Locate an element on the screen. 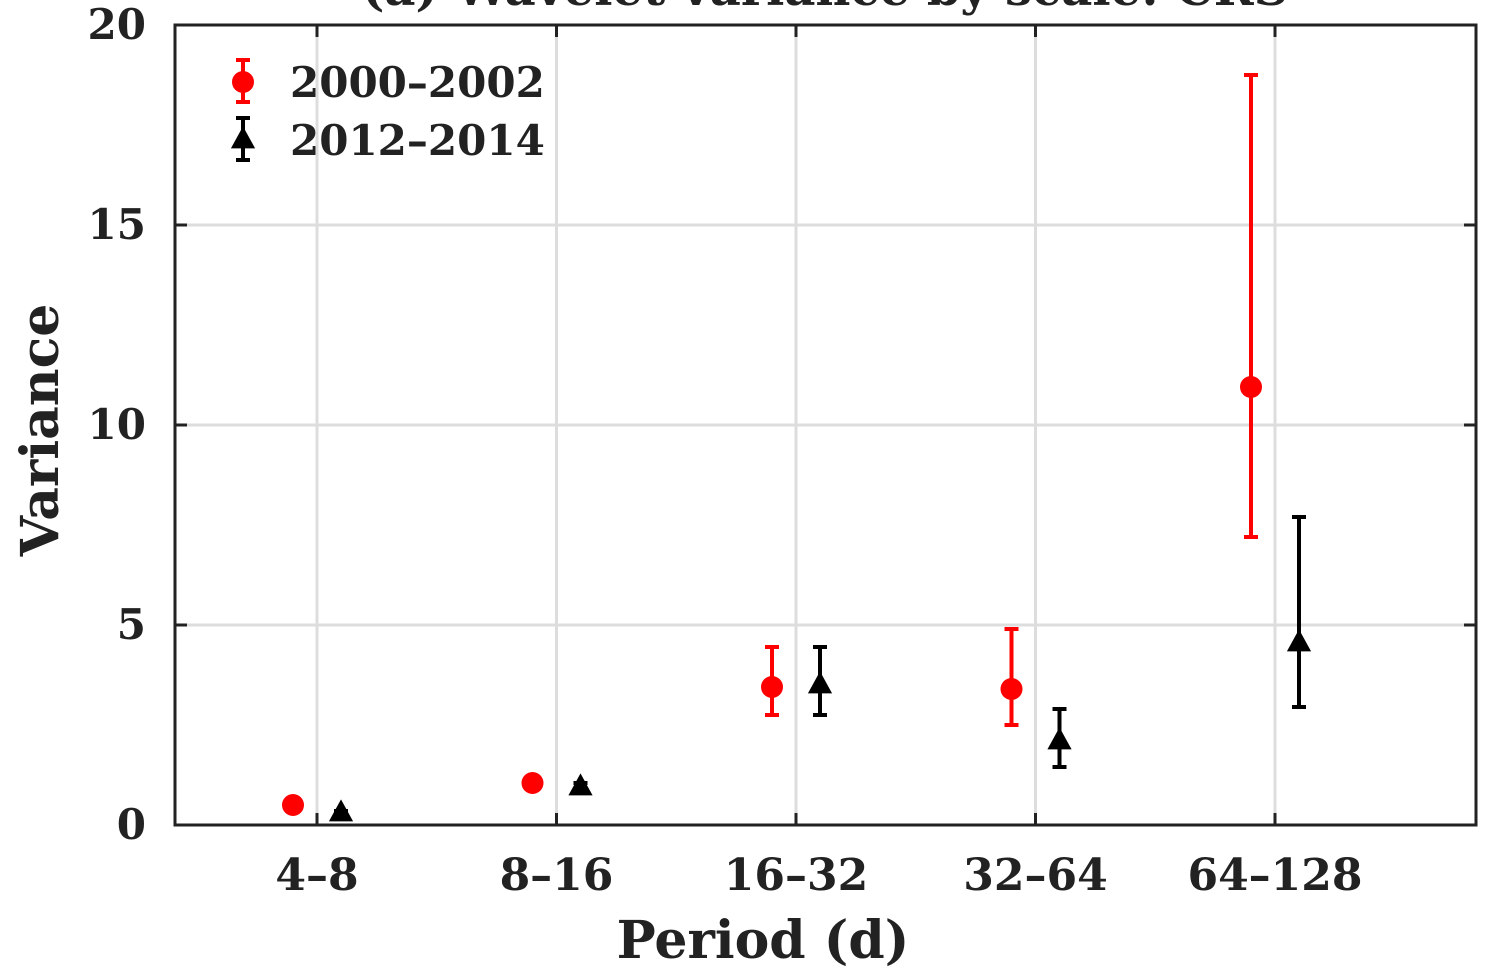  legend-item-2012-2014: 2012–2014 is located at coordinates (387, 140).